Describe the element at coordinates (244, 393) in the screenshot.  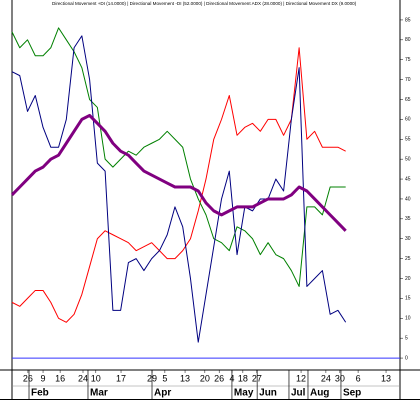
I see `month-label: May` at that location.